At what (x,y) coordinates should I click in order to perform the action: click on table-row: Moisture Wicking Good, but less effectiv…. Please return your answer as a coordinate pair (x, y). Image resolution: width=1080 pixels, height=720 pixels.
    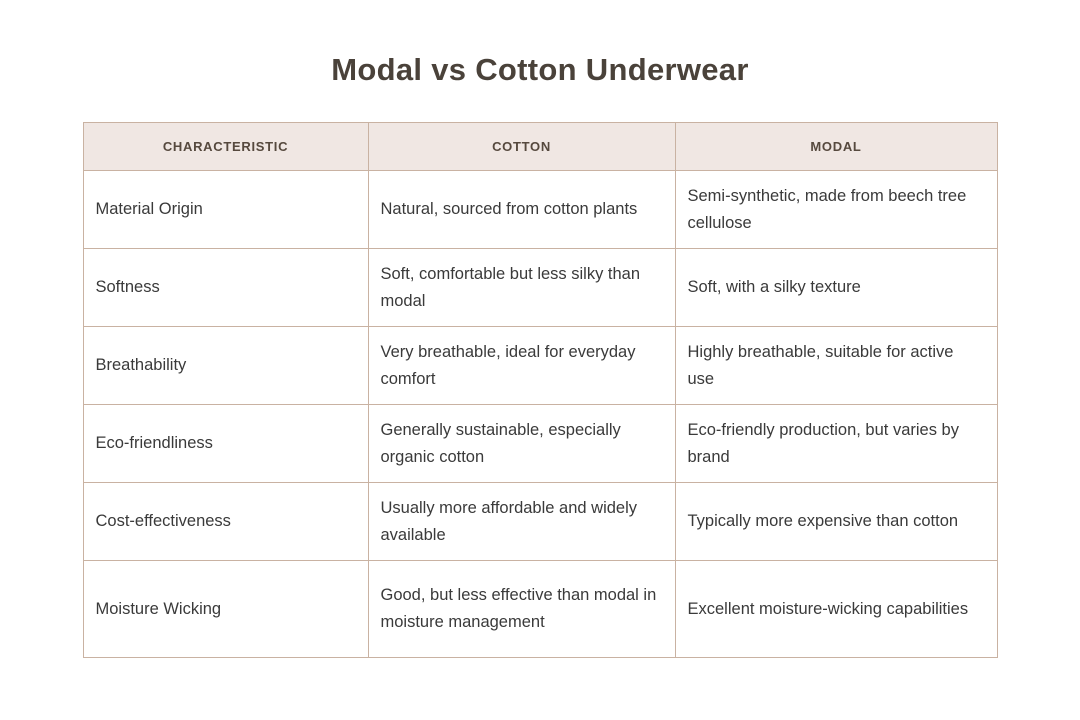
    Looking at the image, I should click on (540, 609).